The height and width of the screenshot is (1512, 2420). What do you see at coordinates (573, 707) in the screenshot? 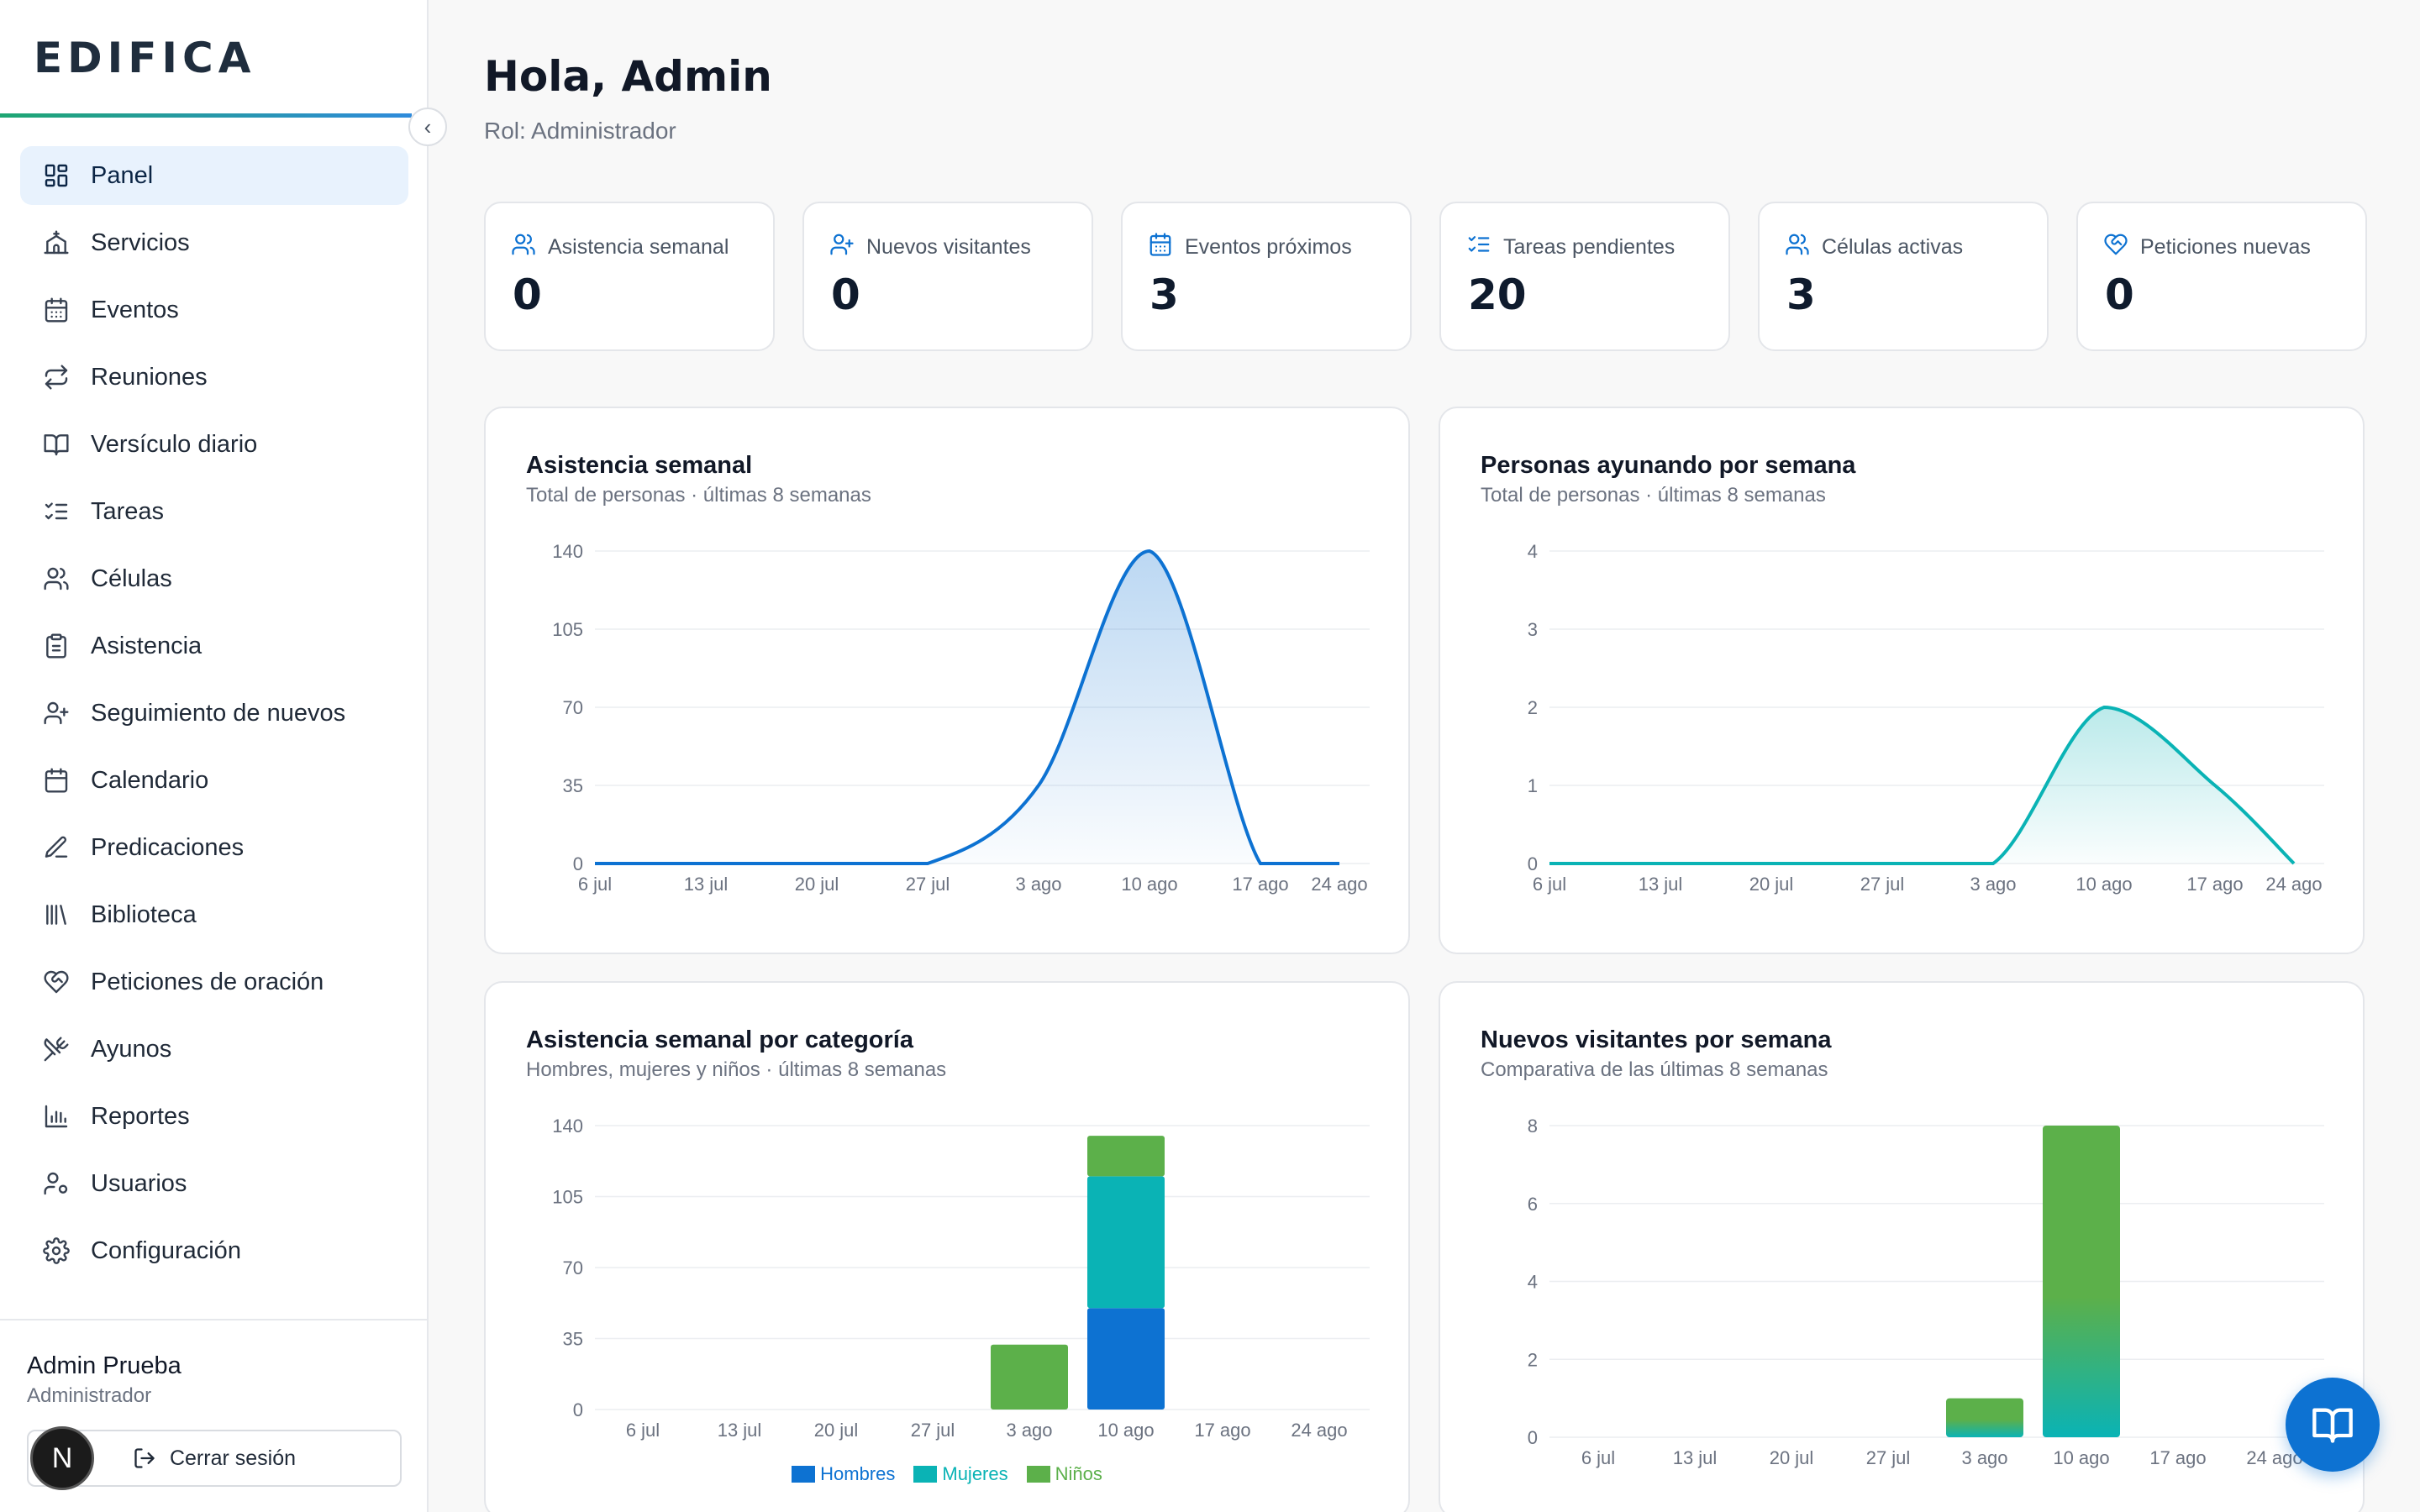
I see `y-tick-label: 70` at bounding box center [573, 707].